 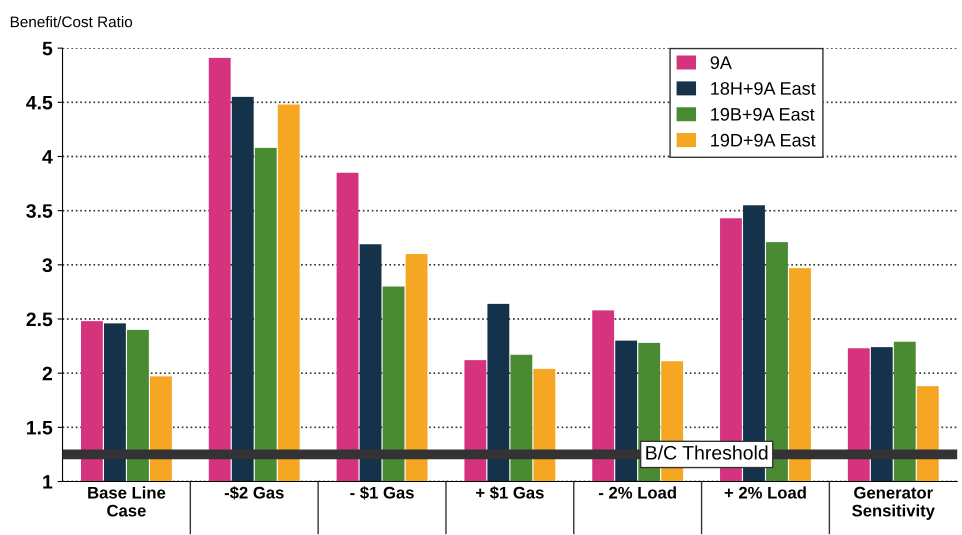 I want to click on y-tick-label: 1, so click(x=47, y=482).